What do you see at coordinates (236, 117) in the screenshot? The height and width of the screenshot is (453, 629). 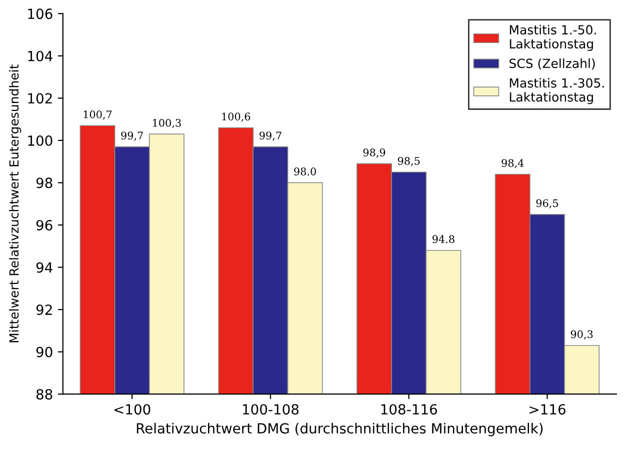 I see `data-label: 100,6` at bounding box center [236, 117].